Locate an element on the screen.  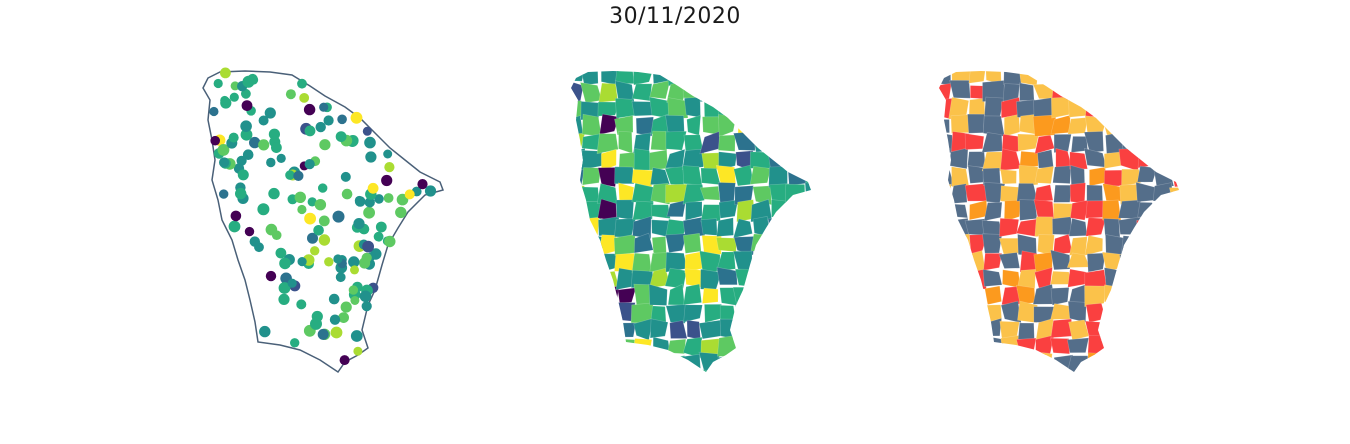
municipality-categories is located at coordinates (1059, 221).